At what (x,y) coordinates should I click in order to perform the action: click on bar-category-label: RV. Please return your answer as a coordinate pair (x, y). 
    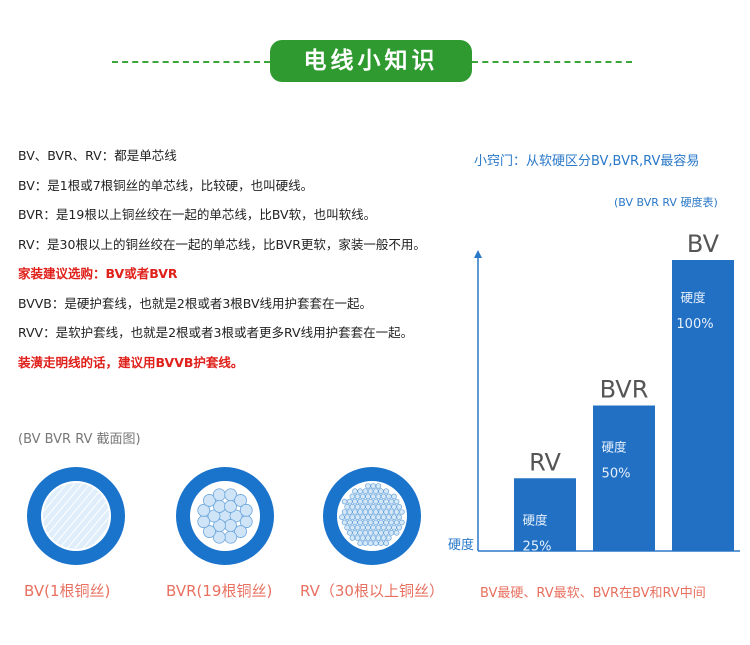
    Looking at the image, I should click on (545, 462).